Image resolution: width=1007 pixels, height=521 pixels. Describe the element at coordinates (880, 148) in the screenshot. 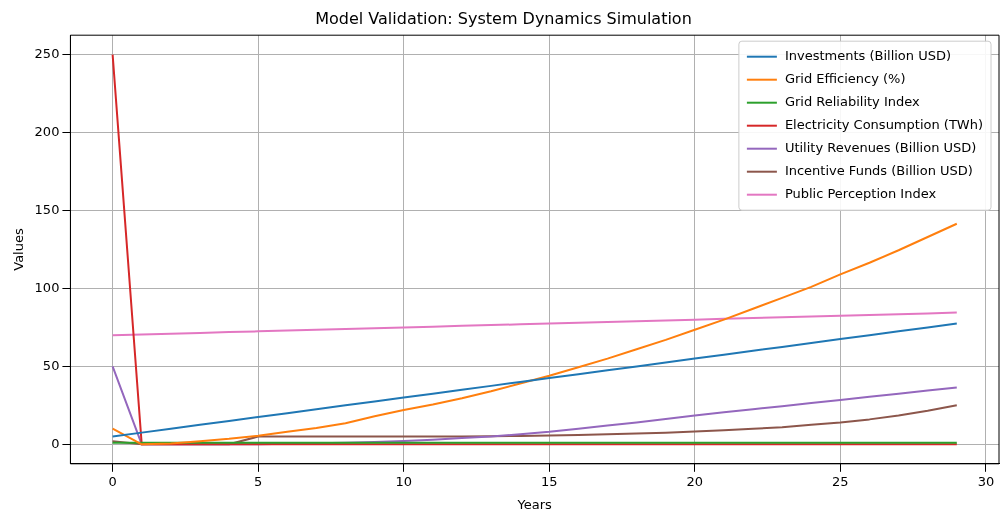

I see `legend-label: Utility Revenues (Billion USD)` at that location.